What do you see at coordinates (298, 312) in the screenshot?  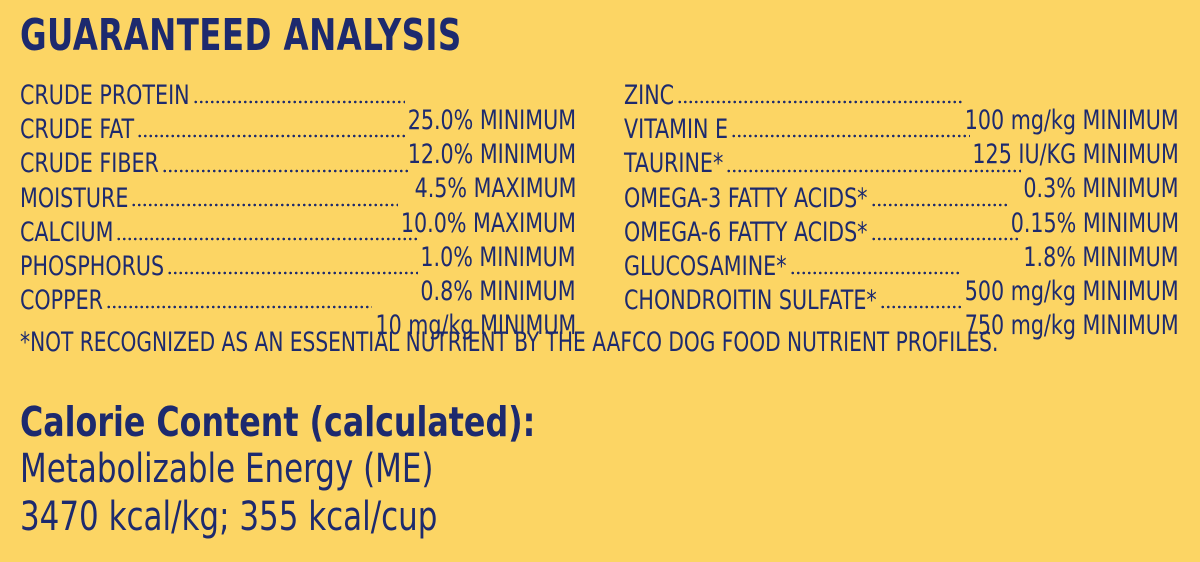 I see `nutrient-row: COPPER 10 mg/kg MINIMUM` at bounding box center [298, 312].